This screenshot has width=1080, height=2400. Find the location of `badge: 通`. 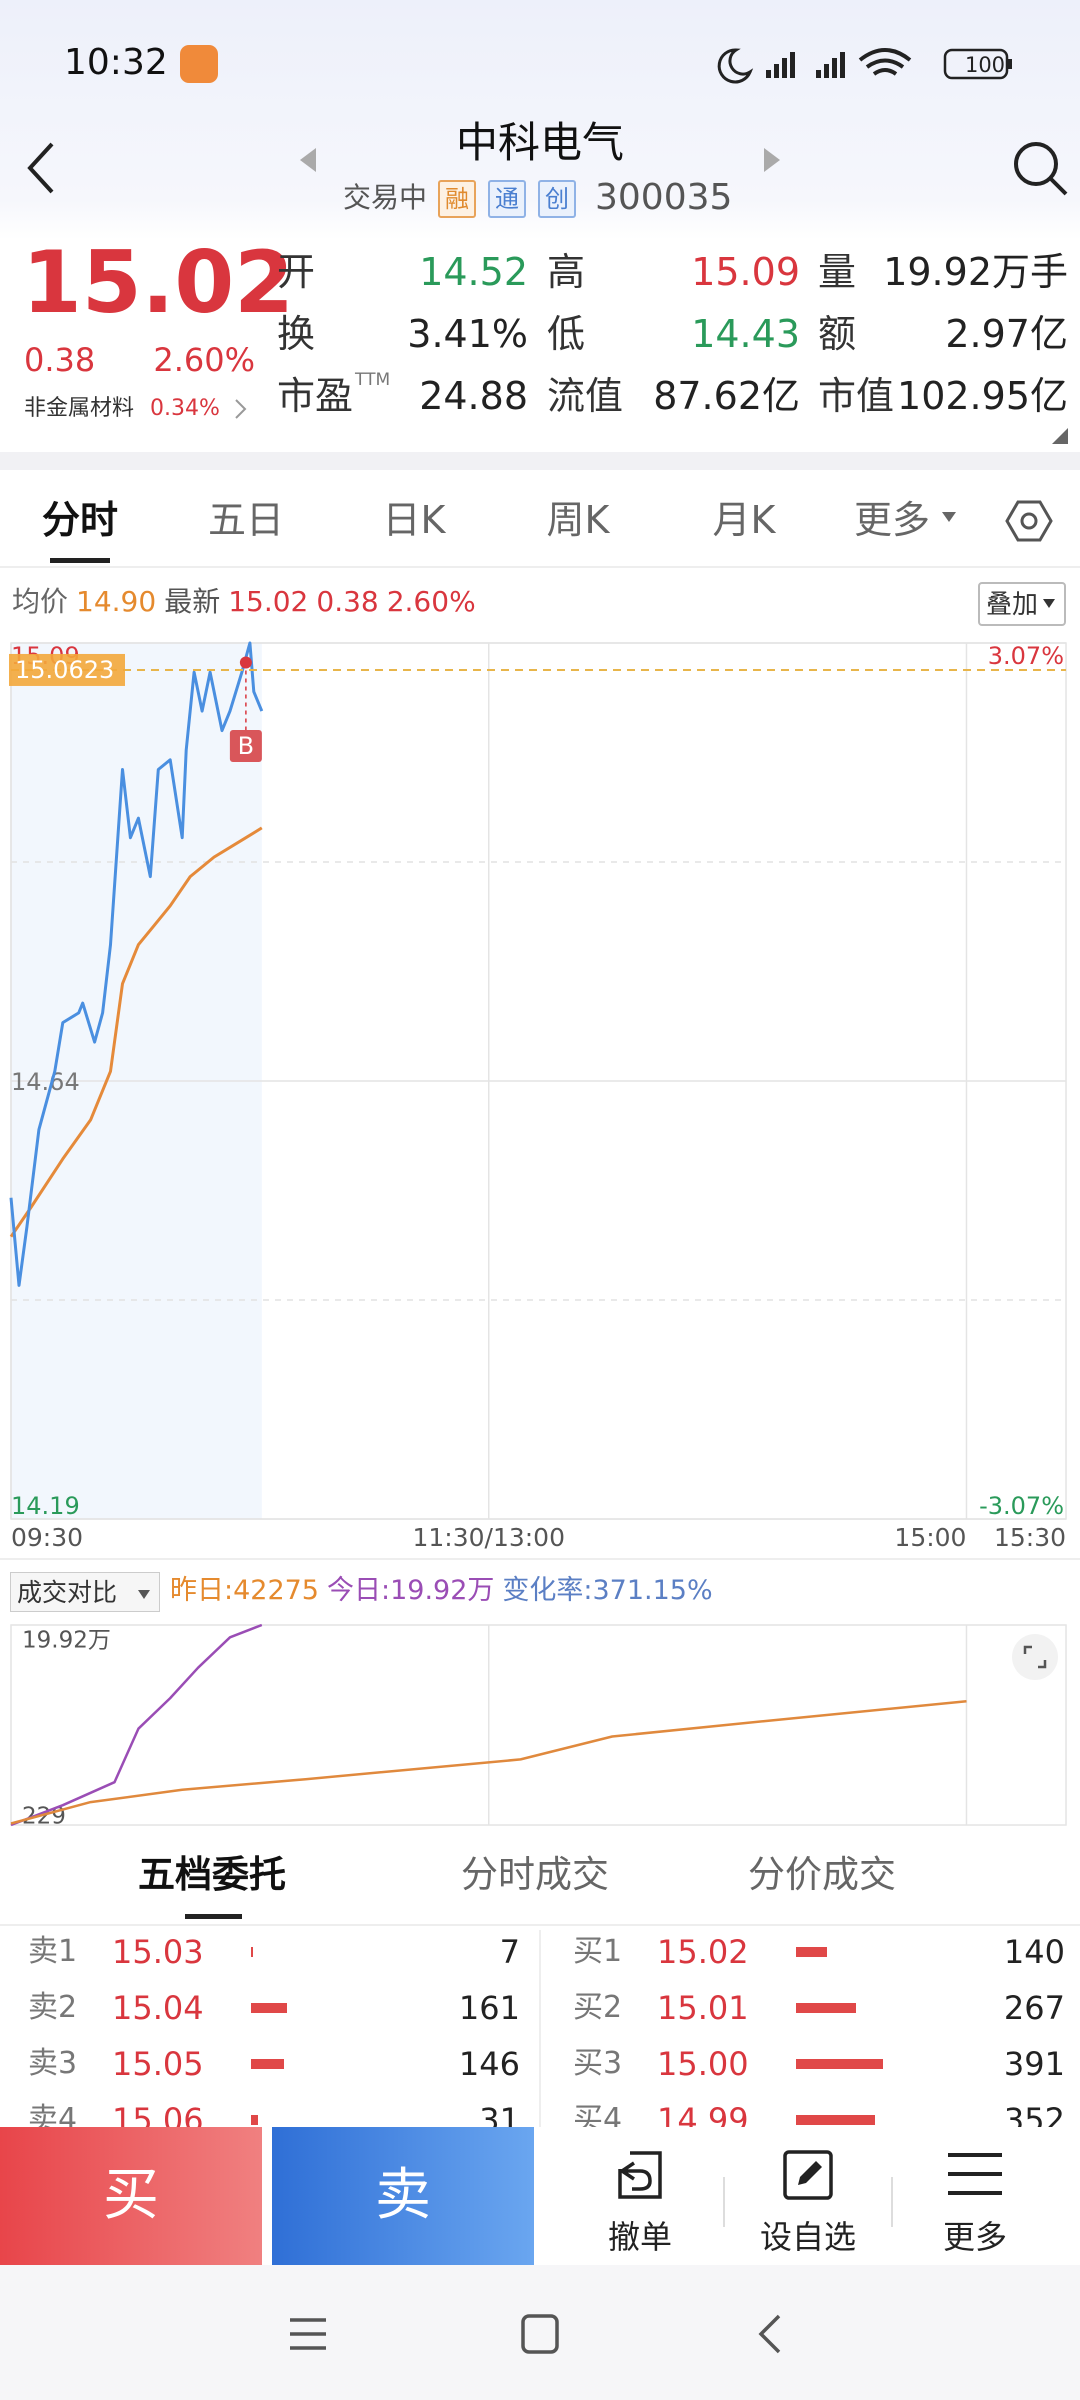

badge: 通 is located at coordinates (507, 199).